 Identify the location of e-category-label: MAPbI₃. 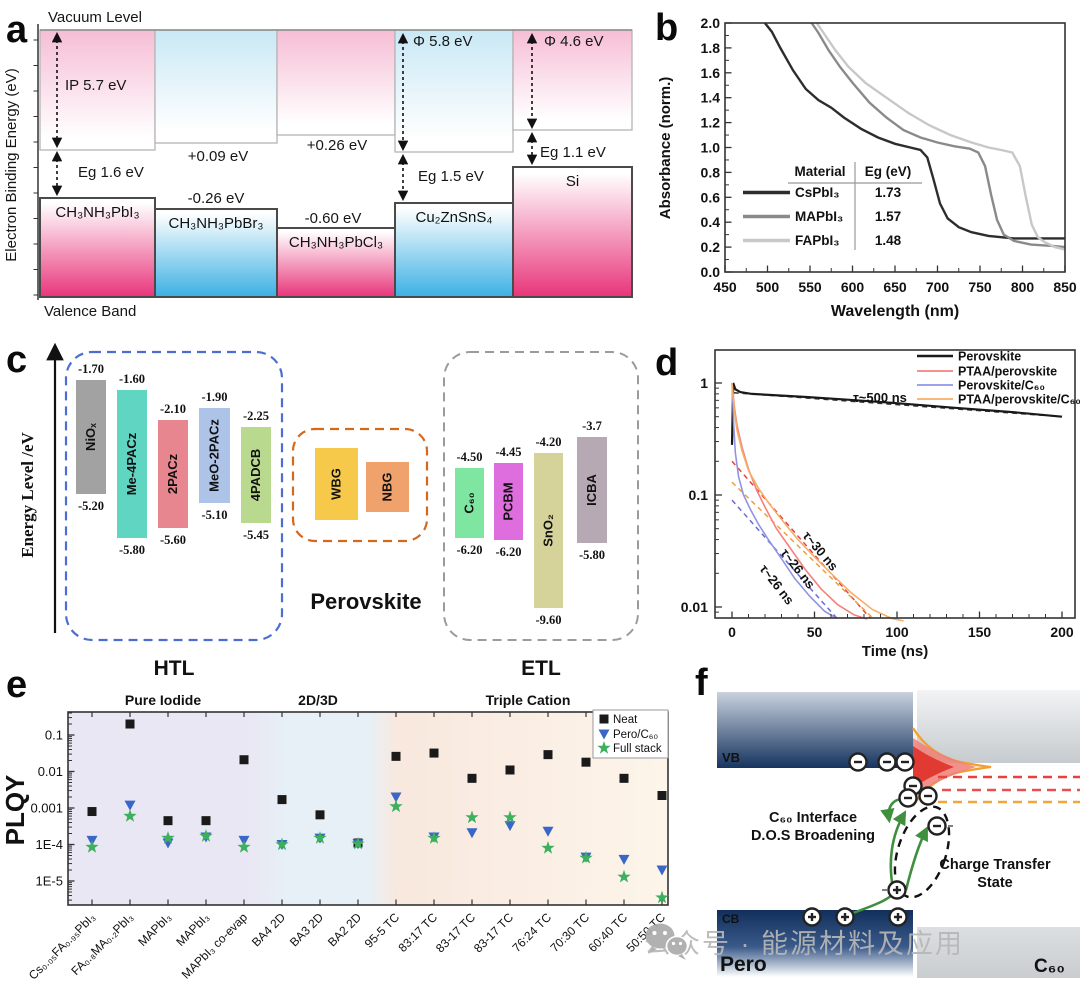
(154, 929).